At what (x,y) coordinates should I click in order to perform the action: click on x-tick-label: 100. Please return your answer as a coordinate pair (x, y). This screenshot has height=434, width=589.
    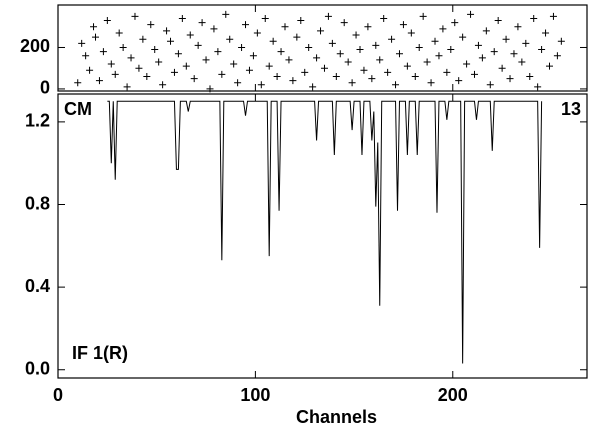
    Looking at the image, I should click on (255, 395).